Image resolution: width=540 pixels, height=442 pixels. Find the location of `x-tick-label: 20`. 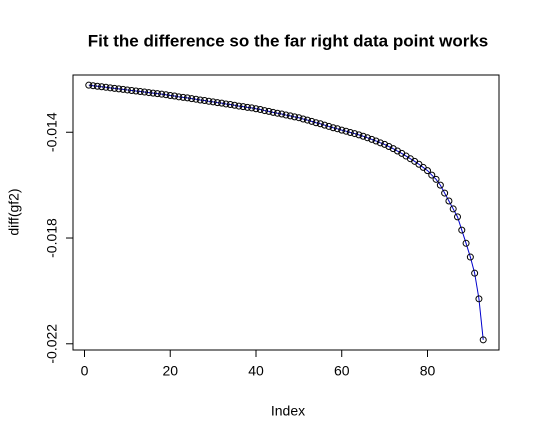

x-tick-label: 20 is located at coordinates (170, 371).